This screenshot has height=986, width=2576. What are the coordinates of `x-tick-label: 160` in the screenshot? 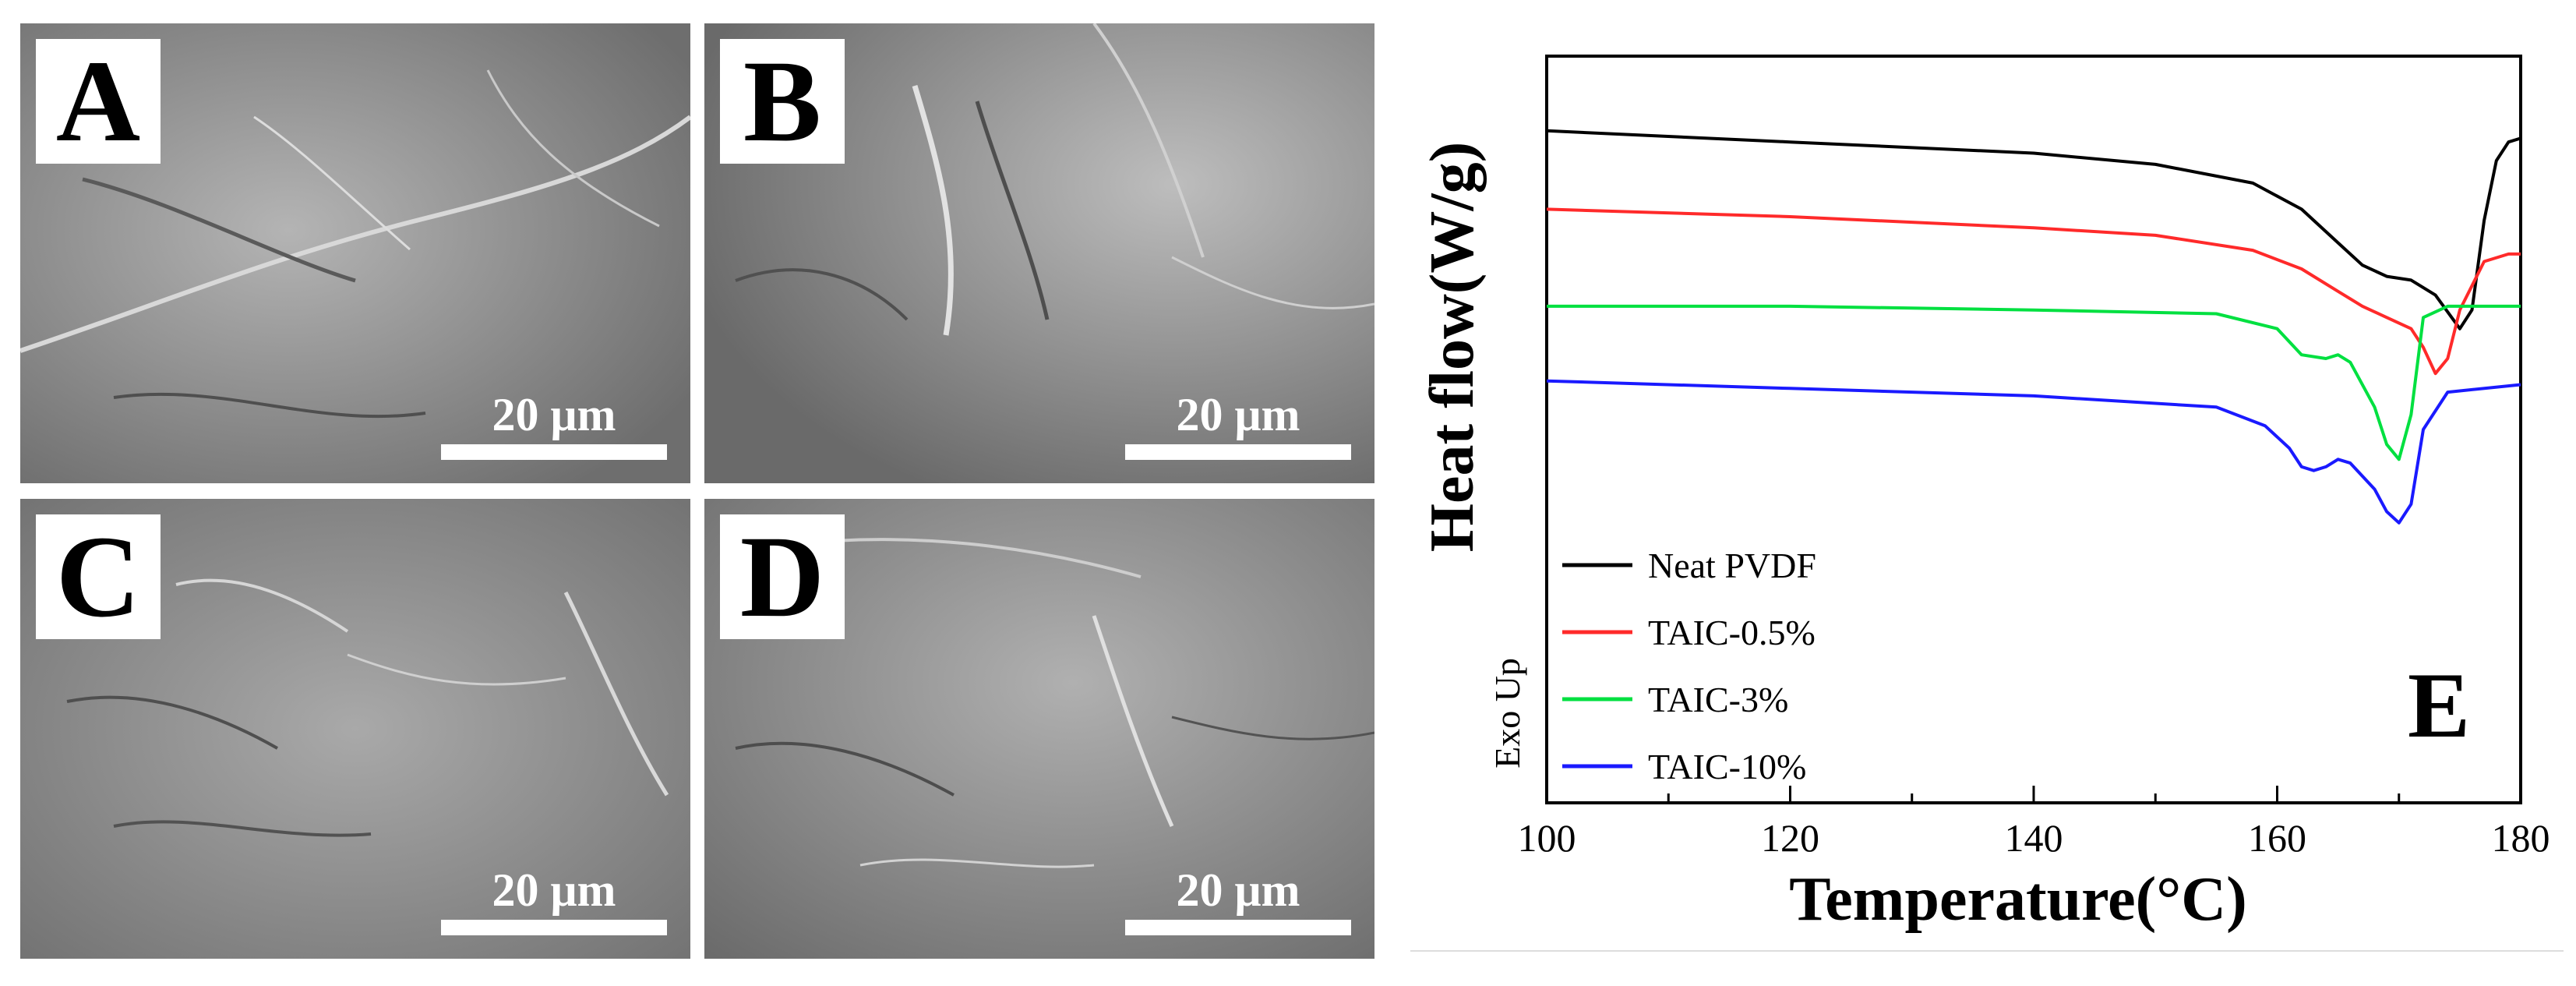 It's located at (2277, 838).